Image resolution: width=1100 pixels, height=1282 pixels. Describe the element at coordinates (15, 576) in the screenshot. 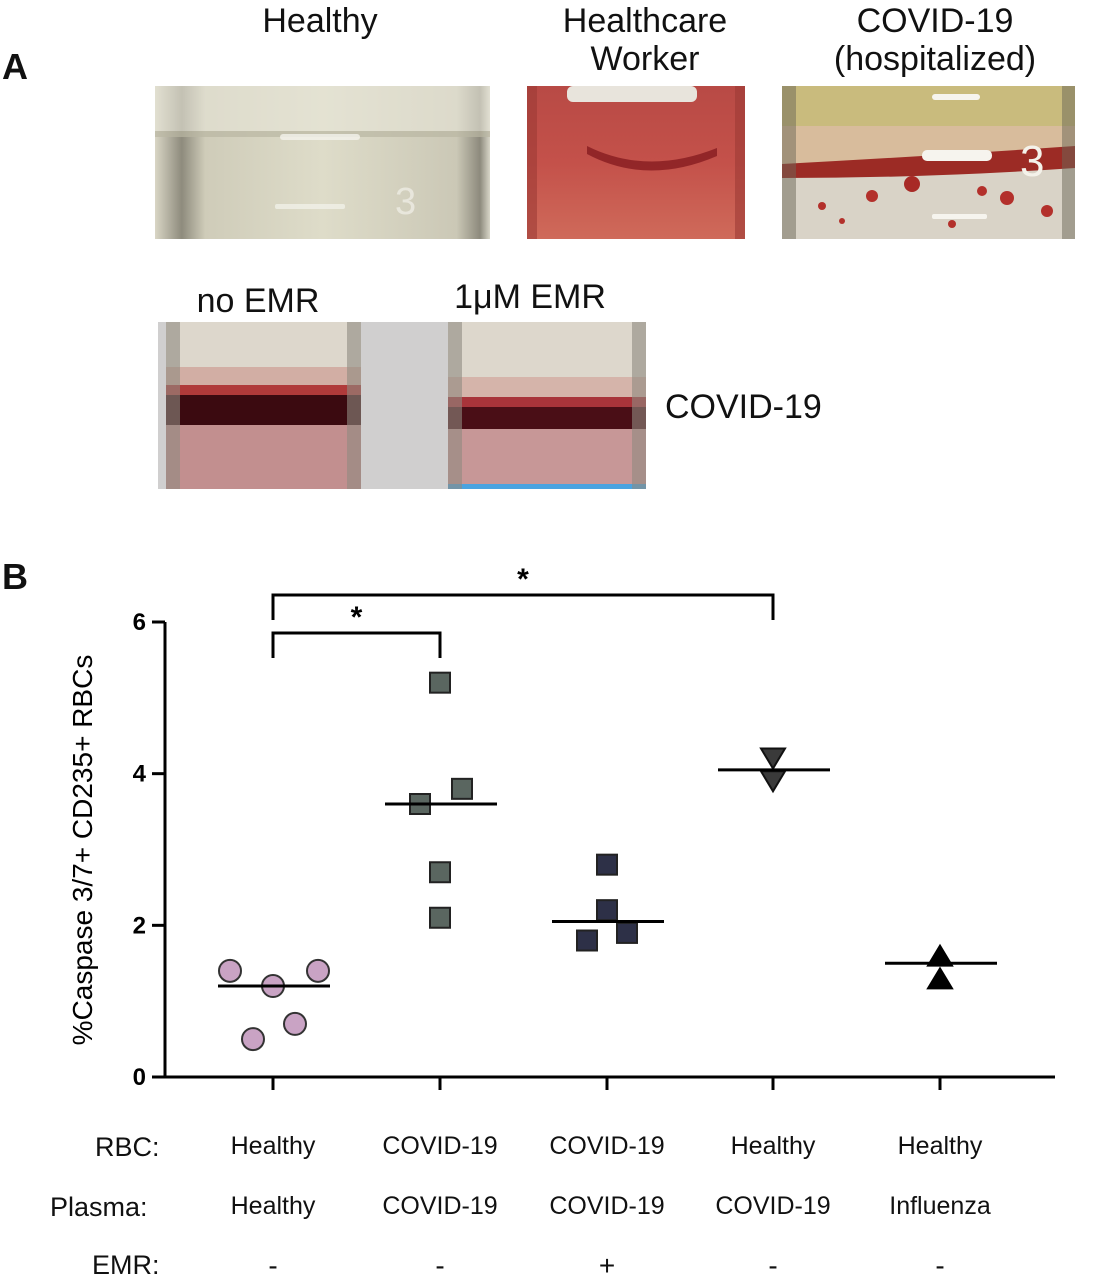

I see `panel-b-letter: B` at that location.